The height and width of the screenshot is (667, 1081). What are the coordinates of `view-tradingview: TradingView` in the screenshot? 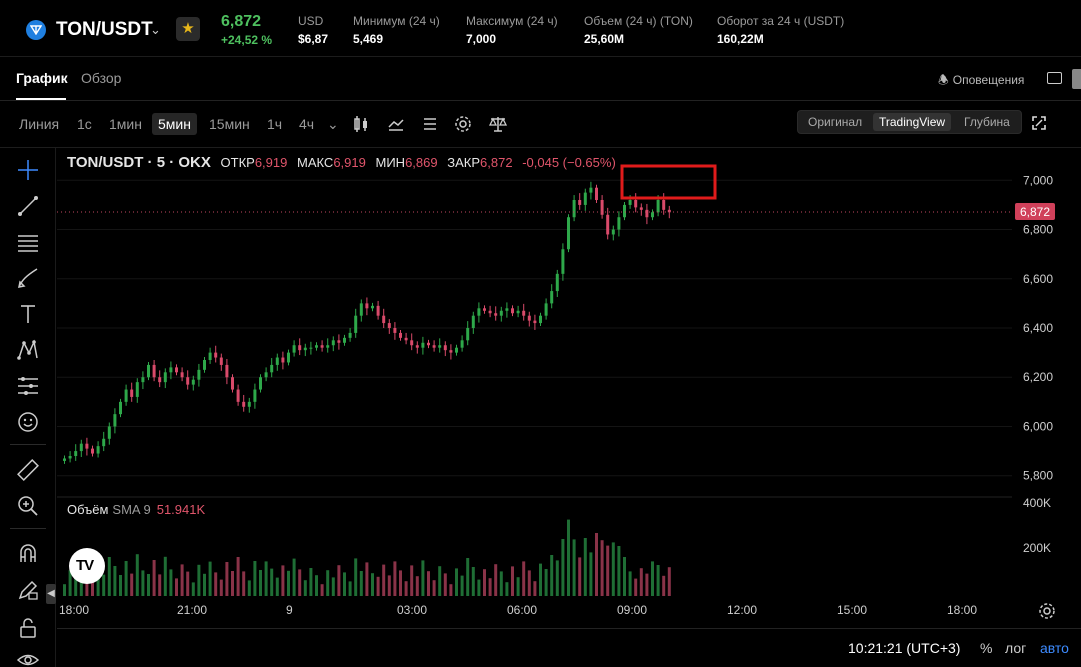 It's located at (912, 122).